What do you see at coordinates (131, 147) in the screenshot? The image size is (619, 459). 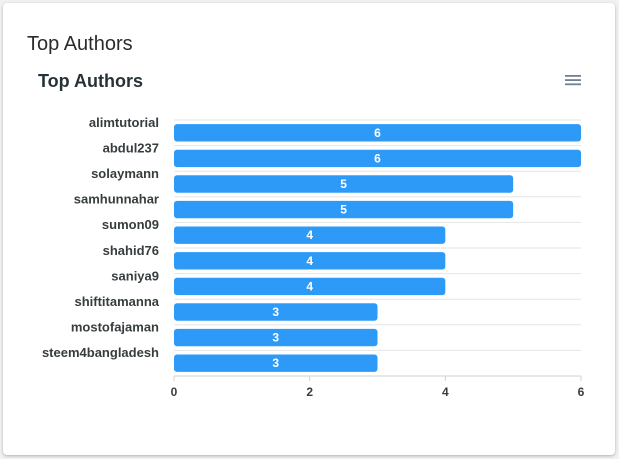 I see `y-axis-label: abdul237` at bounding box center [131, 147].